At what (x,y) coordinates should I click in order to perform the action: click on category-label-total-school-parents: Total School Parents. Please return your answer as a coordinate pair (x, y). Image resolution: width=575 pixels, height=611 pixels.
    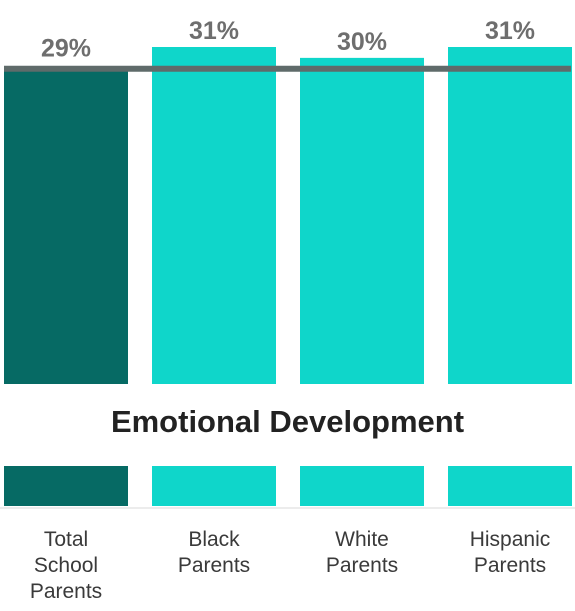
    Looking at the image, I should click on (66, 565).